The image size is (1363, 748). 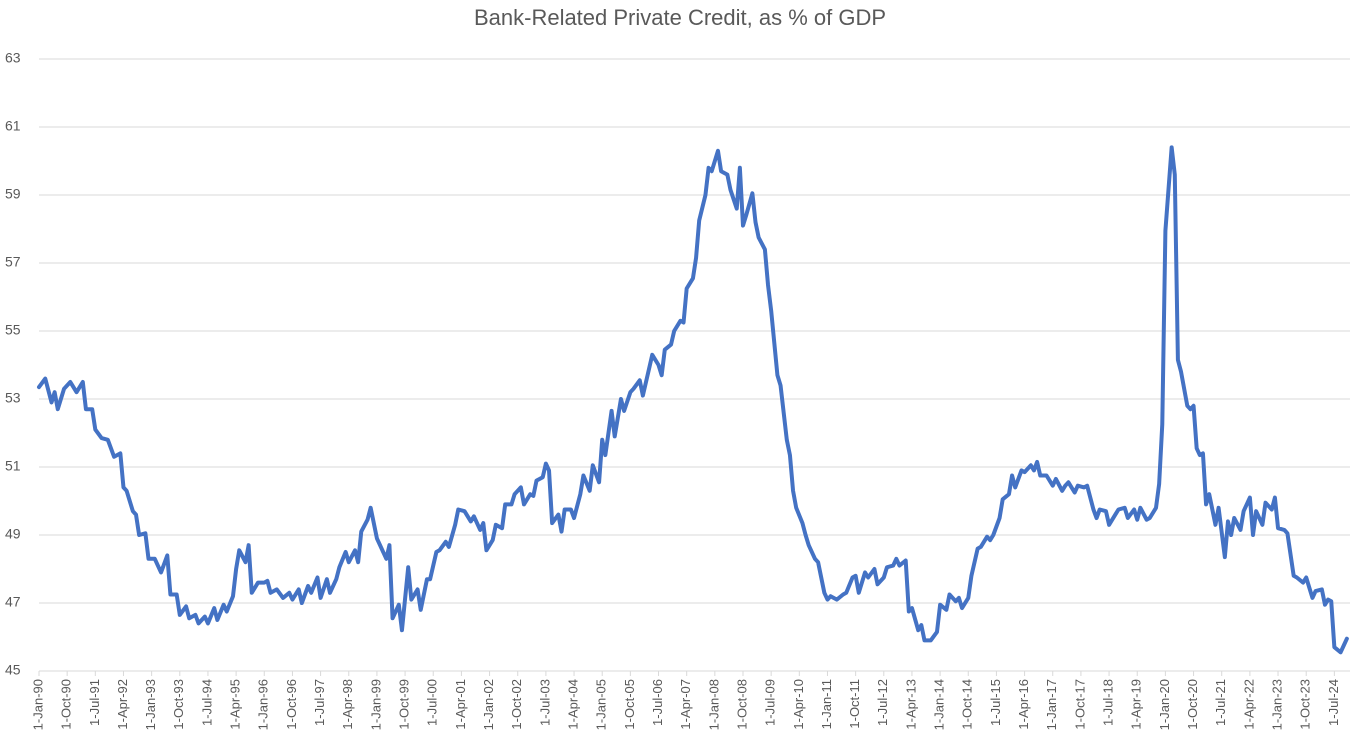 I want to click on x-tick-label: 1-Jan-93, so click(x=150, y=704).